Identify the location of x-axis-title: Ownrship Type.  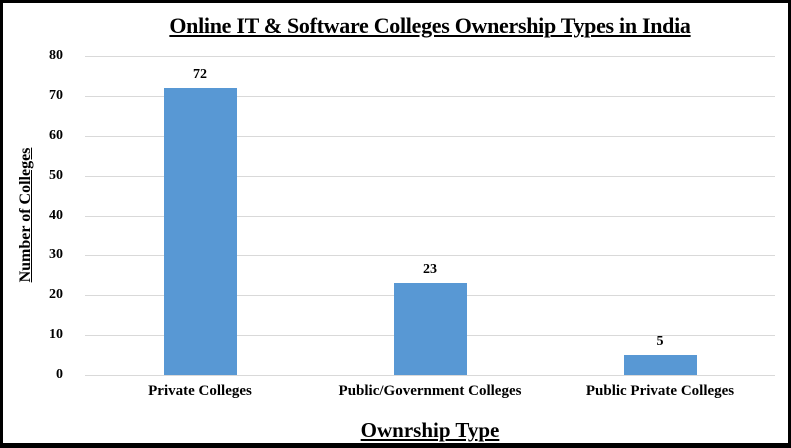
(430, 430).